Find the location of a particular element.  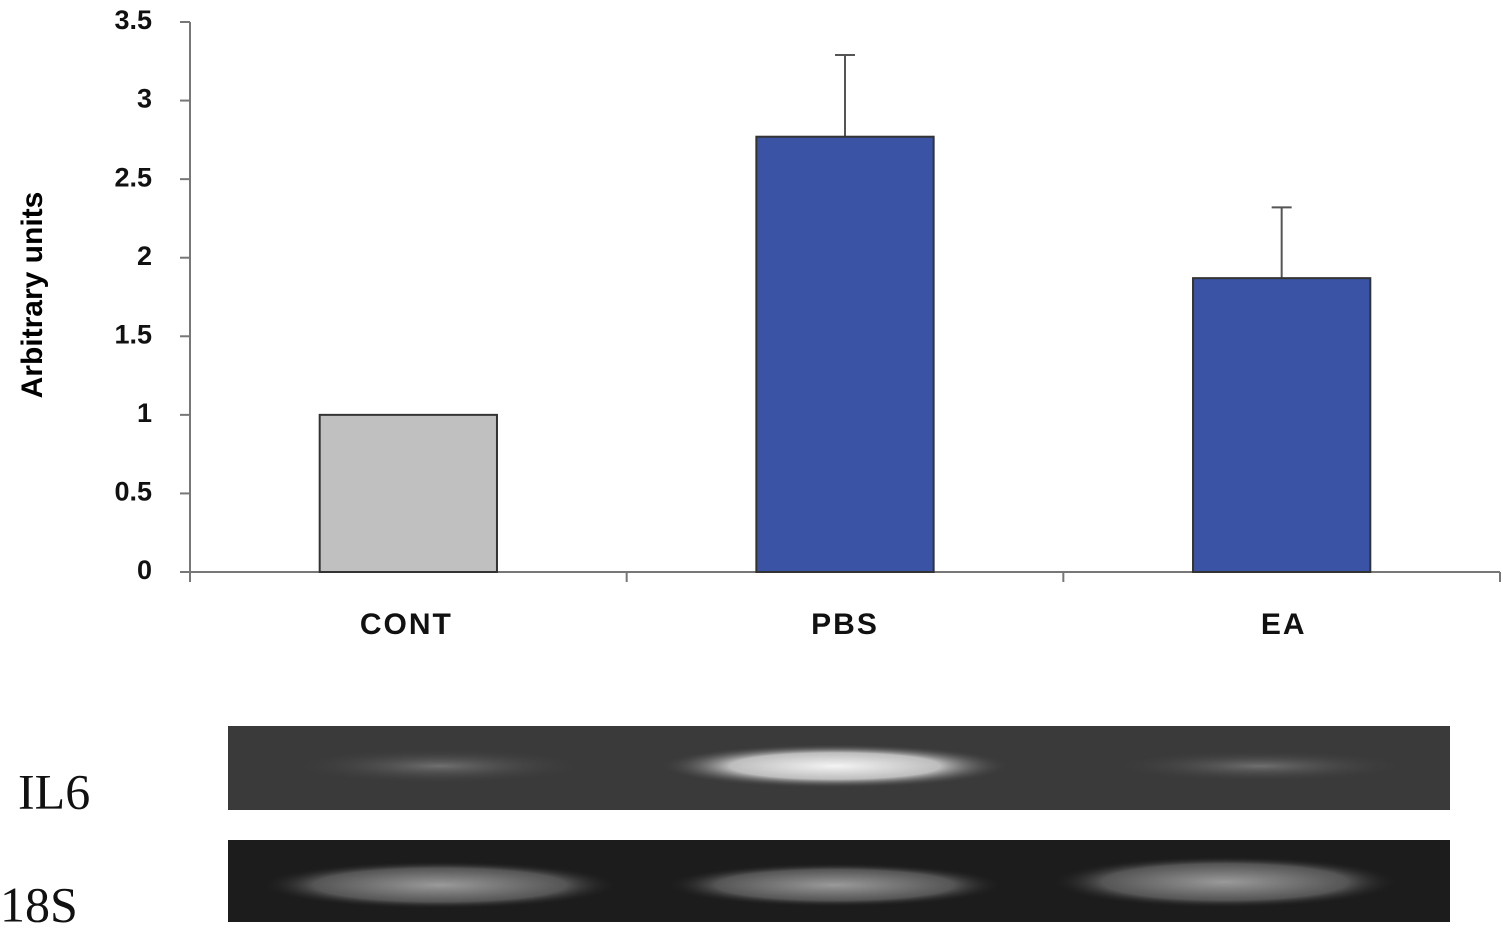

y-tick-label: 3 is located at coordinates (144, 99).